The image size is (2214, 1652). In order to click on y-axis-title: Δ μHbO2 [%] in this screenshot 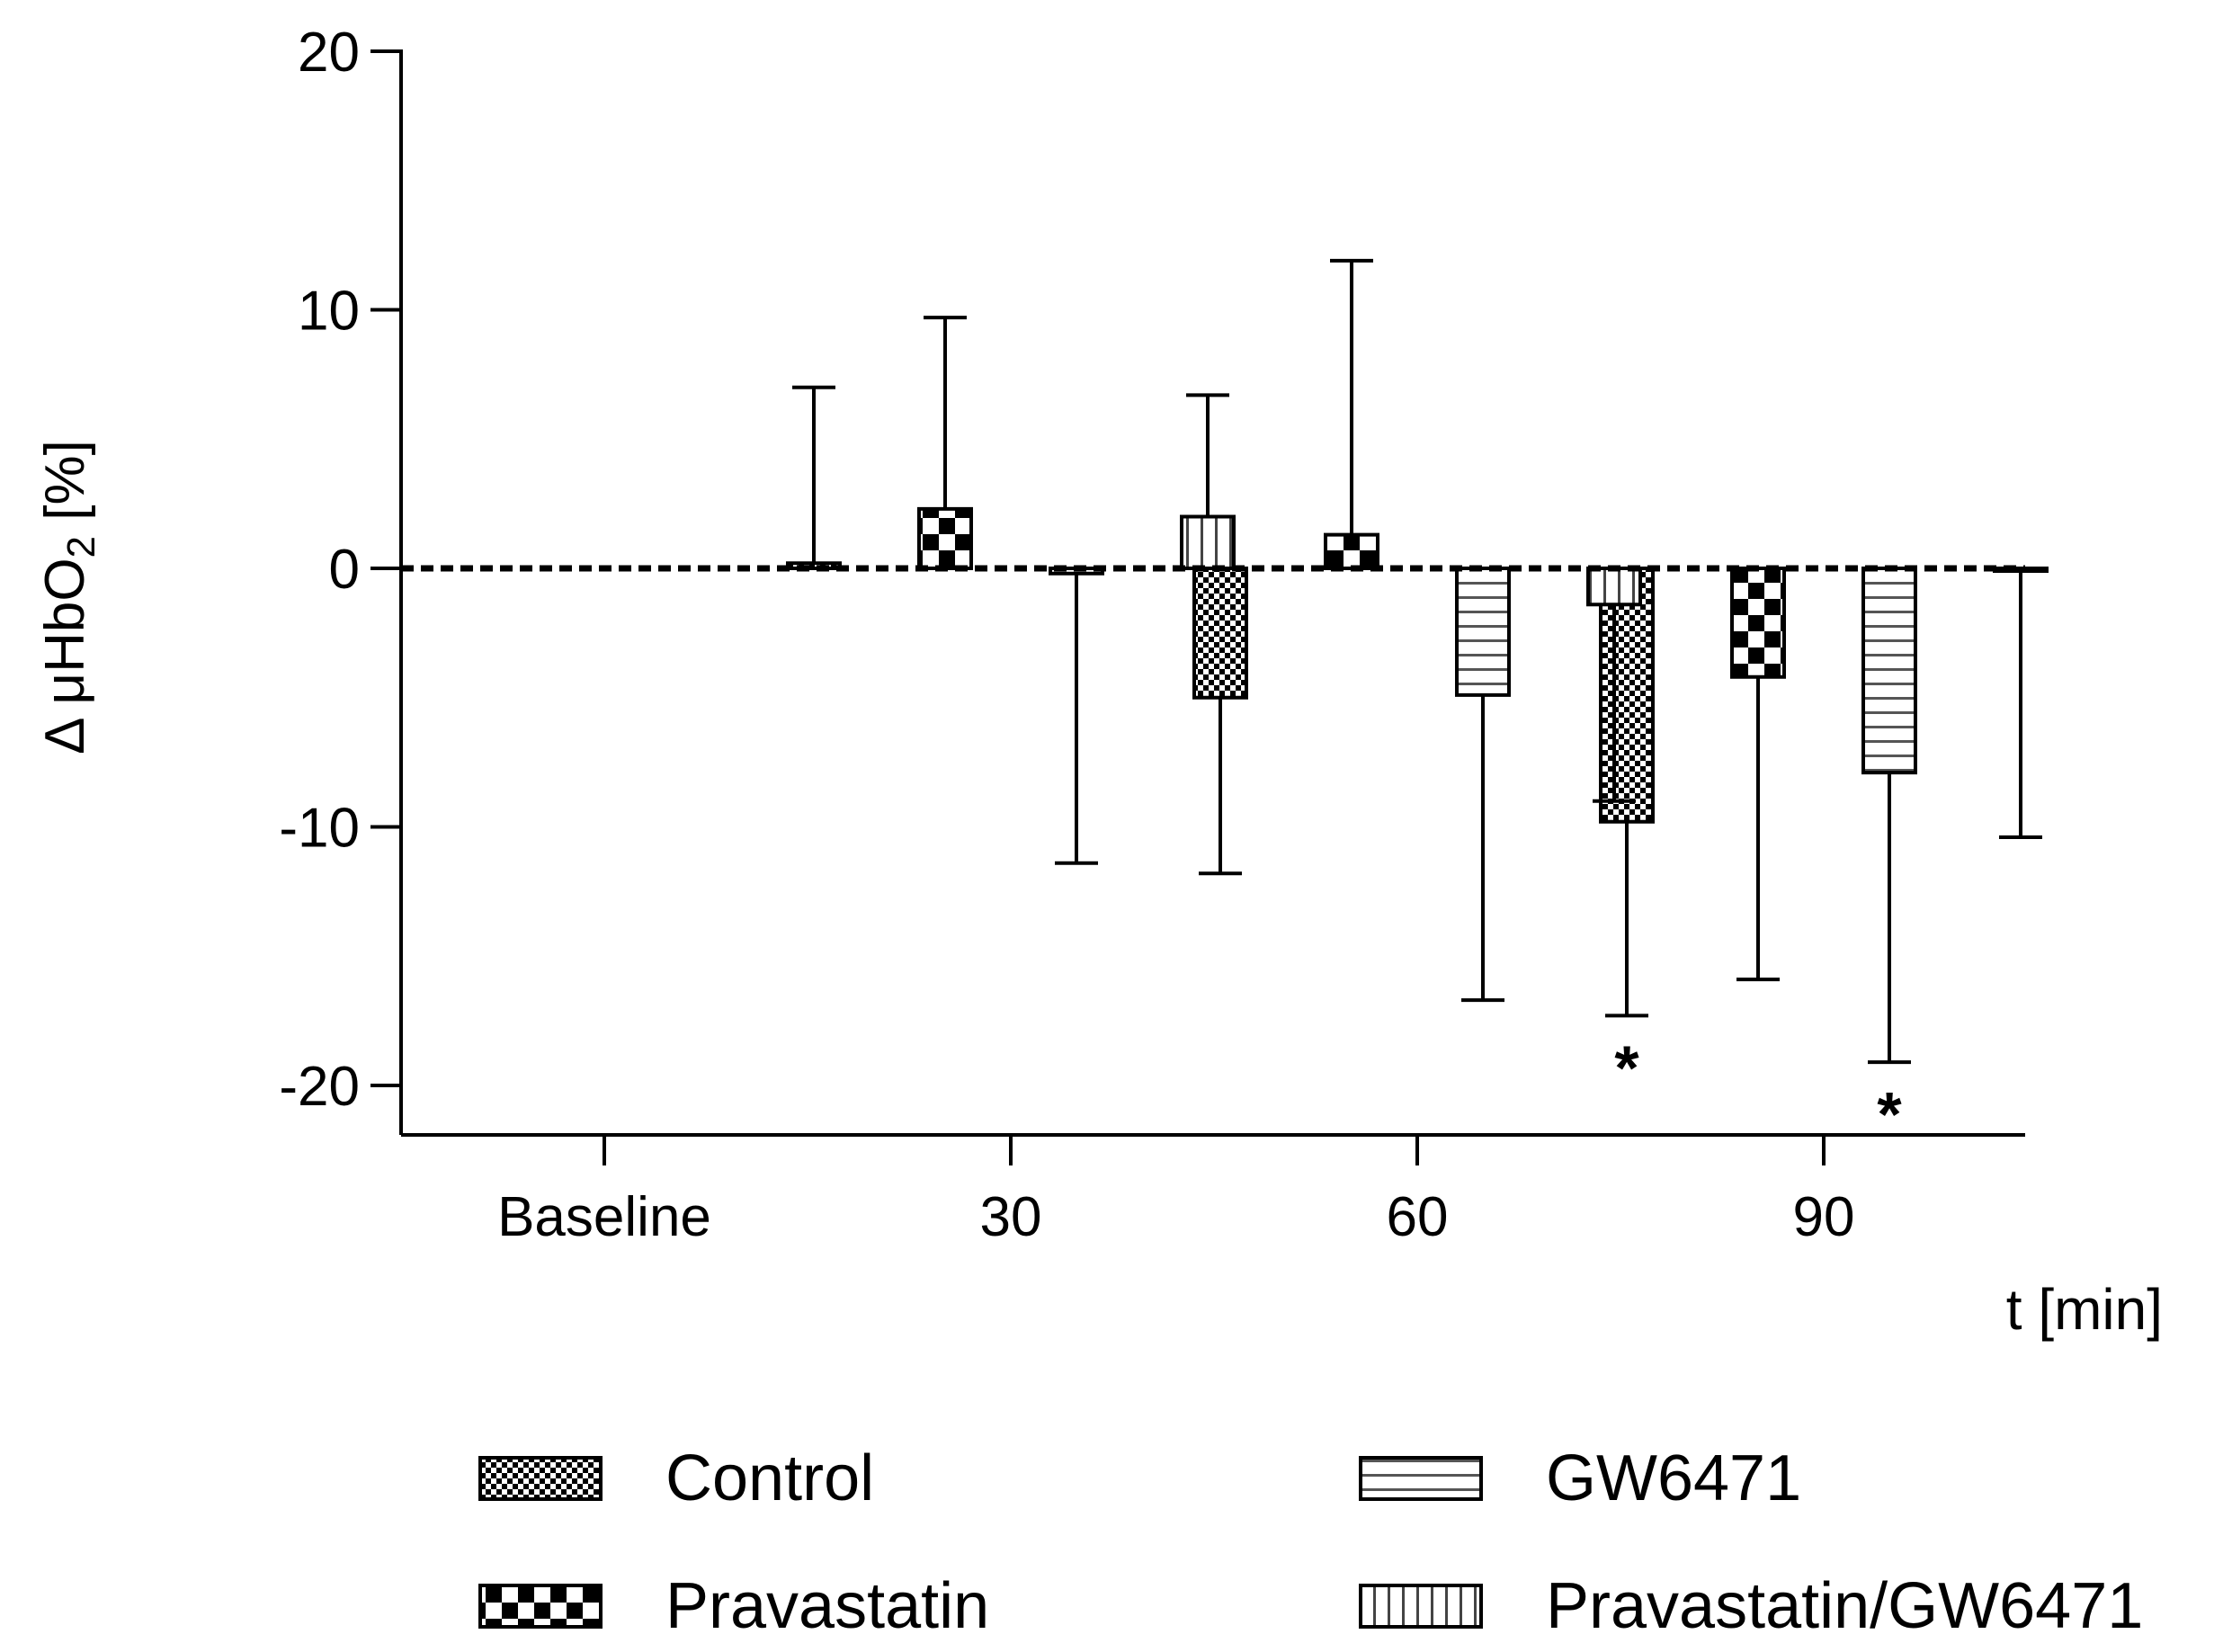, I will do `click(68, 597)`.